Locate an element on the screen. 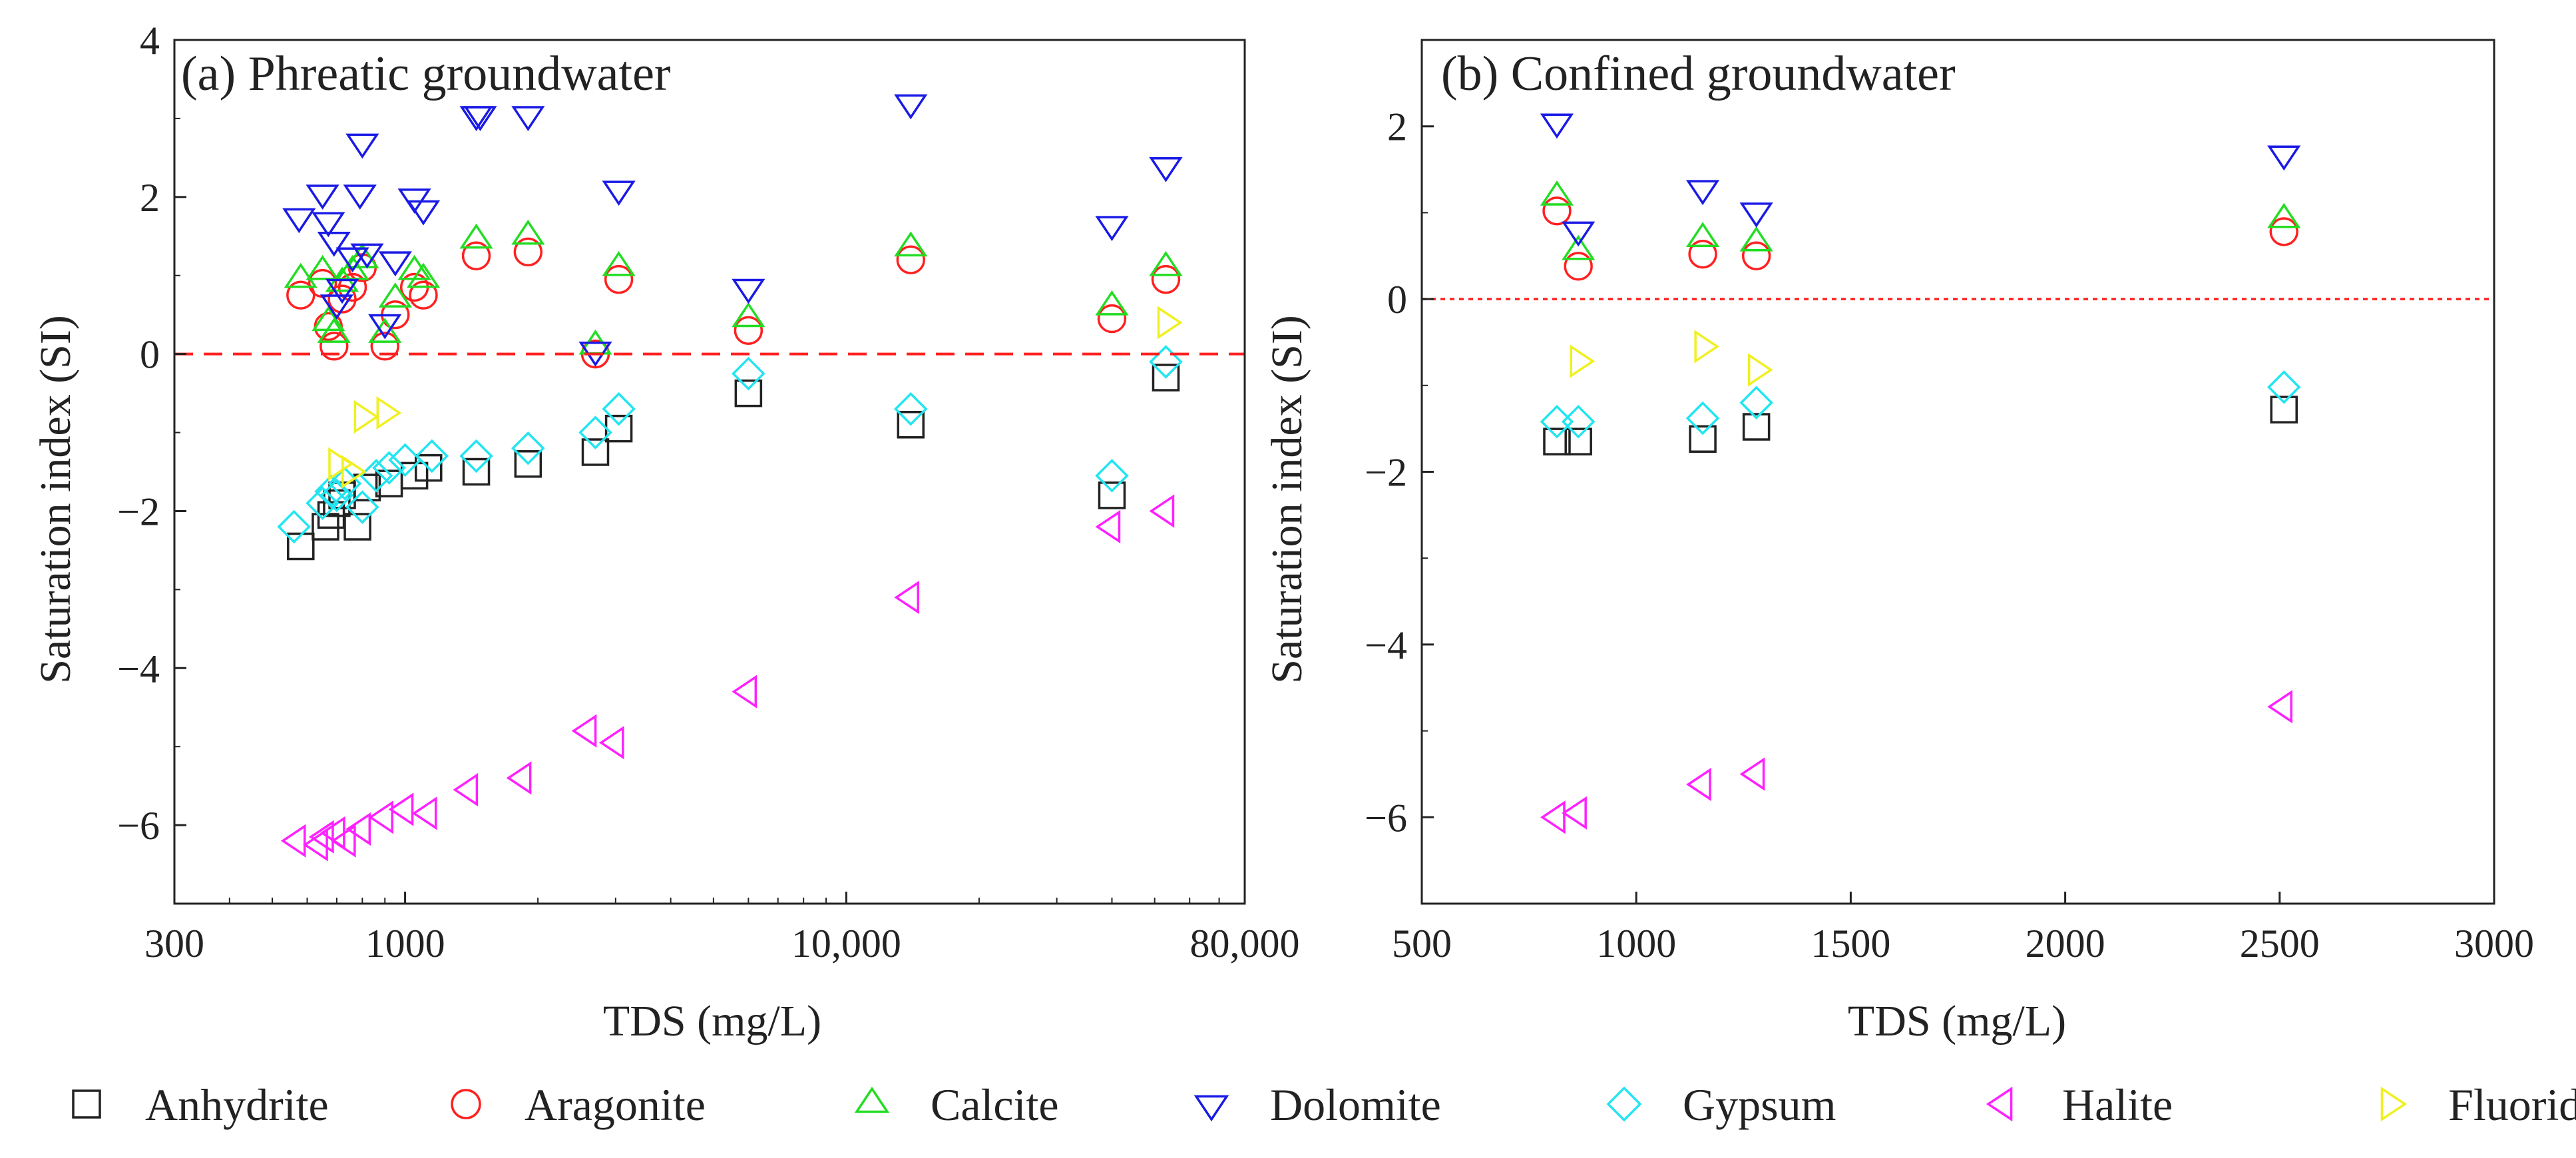 This screenshot has height=1158, width=2576. legend-marker-dolomite is located at coordinates (1211, 1109).